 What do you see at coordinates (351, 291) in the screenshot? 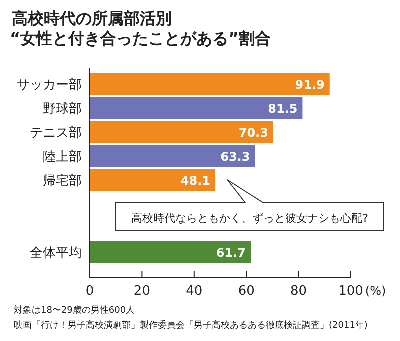
I see `x-tick-label: 100` at bounding box center [351, 291].